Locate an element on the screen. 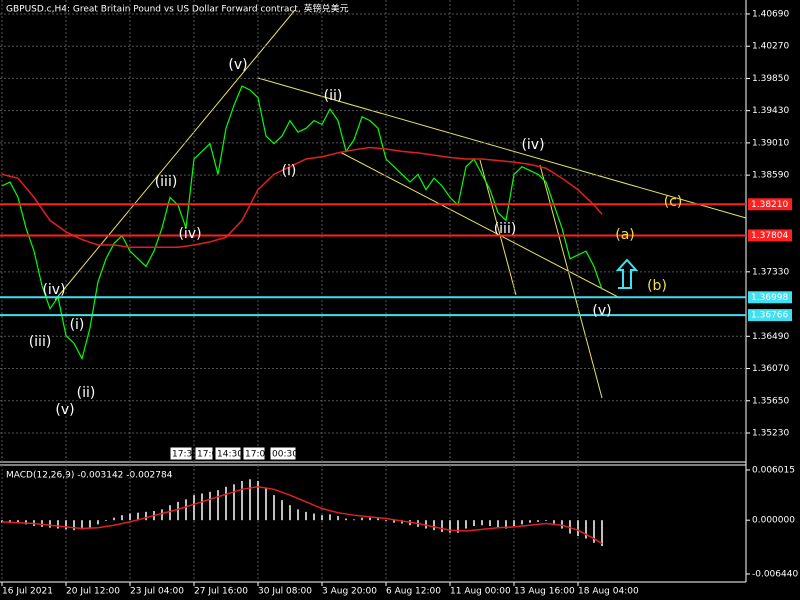 Image resolution: width=800 pixels, height=600 pixels. y-tick-label: 1.36070 is located at coordinates (770, 369).